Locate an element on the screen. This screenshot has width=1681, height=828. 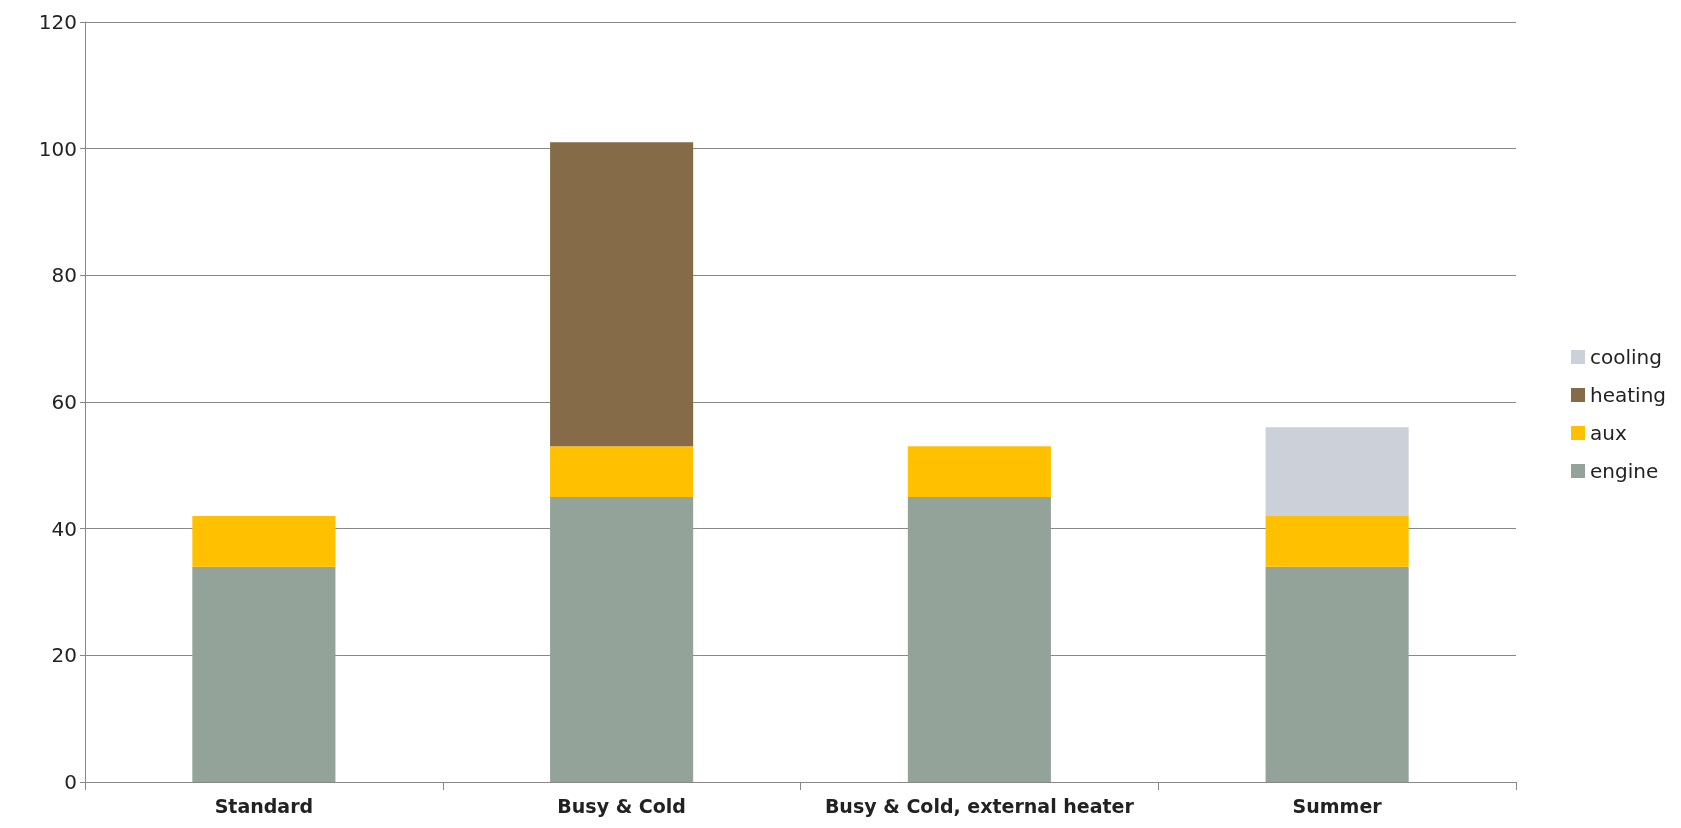
y-tick-label: 100 is located at coordinates (57, 148).